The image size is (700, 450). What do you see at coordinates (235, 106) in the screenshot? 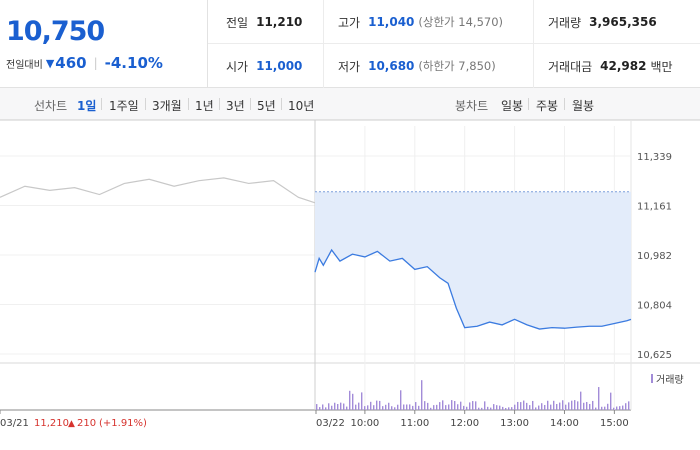
I see `tab-3year: 3년` at bounding box center [235, 106].